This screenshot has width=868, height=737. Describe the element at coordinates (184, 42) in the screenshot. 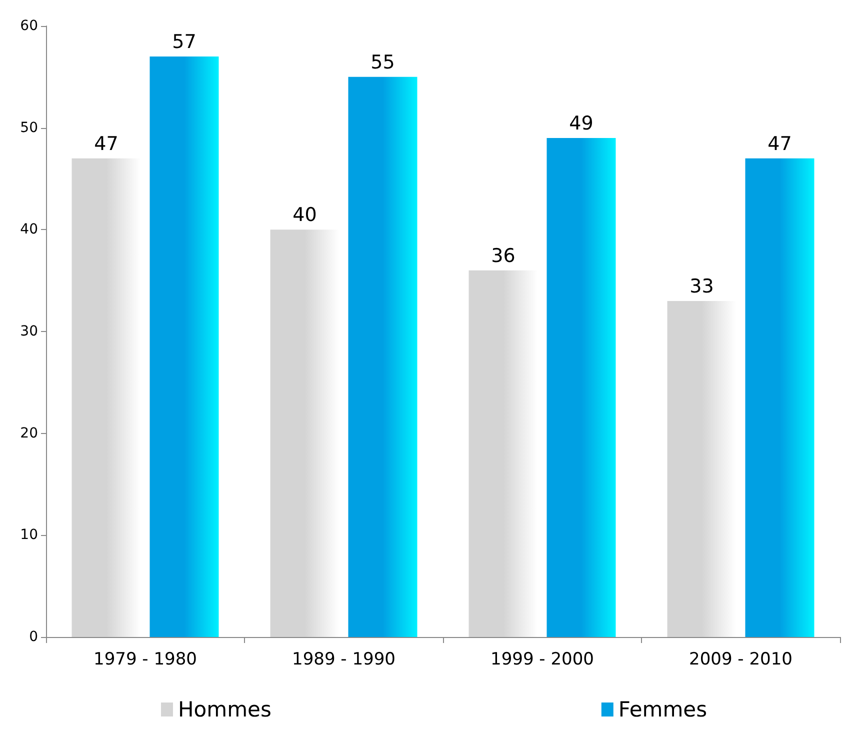

I see `data-label: 57` at that location.